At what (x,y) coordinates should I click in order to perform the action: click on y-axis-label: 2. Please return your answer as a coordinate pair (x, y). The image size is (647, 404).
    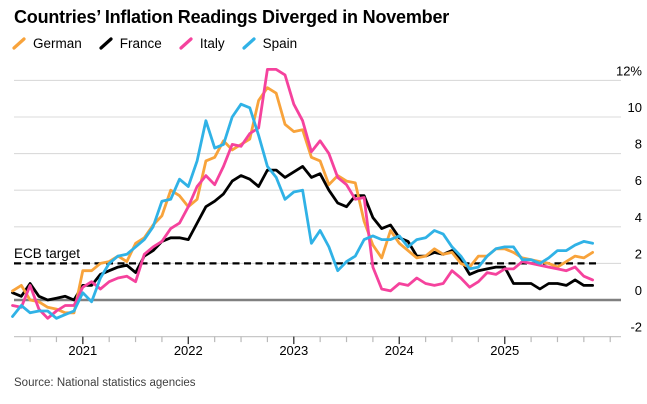
    Looking at the image, I should click on (638, 253).